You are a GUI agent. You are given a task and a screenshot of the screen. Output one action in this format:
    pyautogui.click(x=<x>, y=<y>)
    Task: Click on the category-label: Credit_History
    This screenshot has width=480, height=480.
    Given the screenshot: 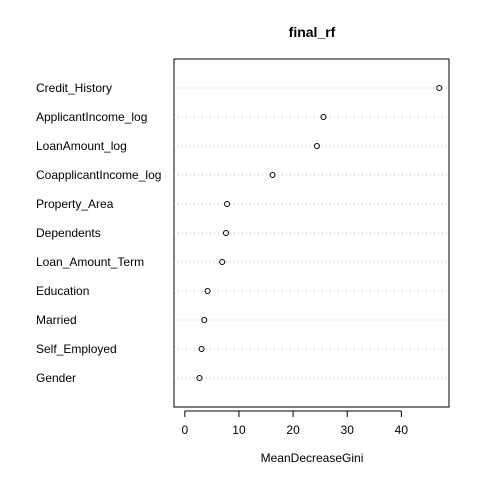 What is the action you would take?
    pyautogui.click(x=74, y=88)
    